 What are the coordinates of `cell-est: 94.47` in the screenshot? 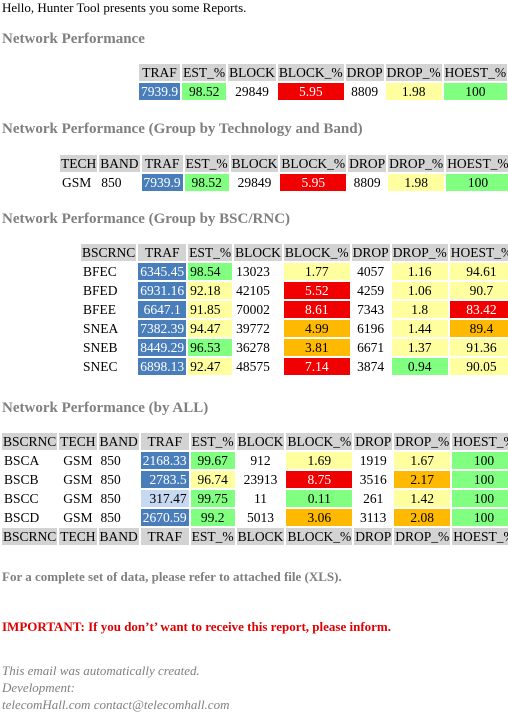 It's located at (210, 328).